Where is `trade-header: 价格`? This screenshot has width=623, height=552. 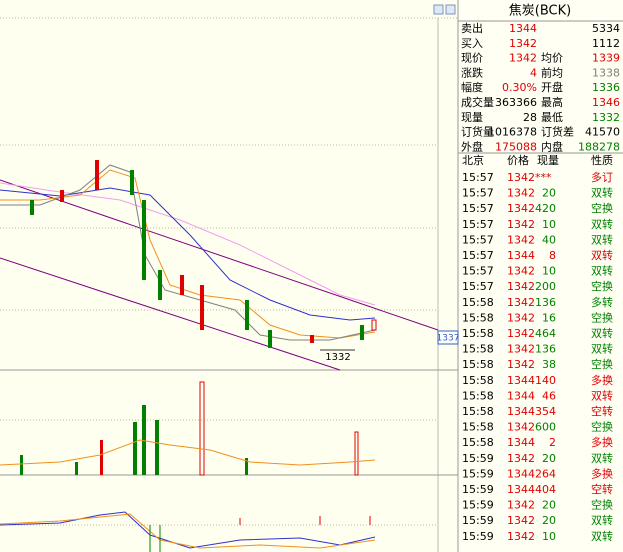
trade-header: 价格 is located at coordinates (518, 160).